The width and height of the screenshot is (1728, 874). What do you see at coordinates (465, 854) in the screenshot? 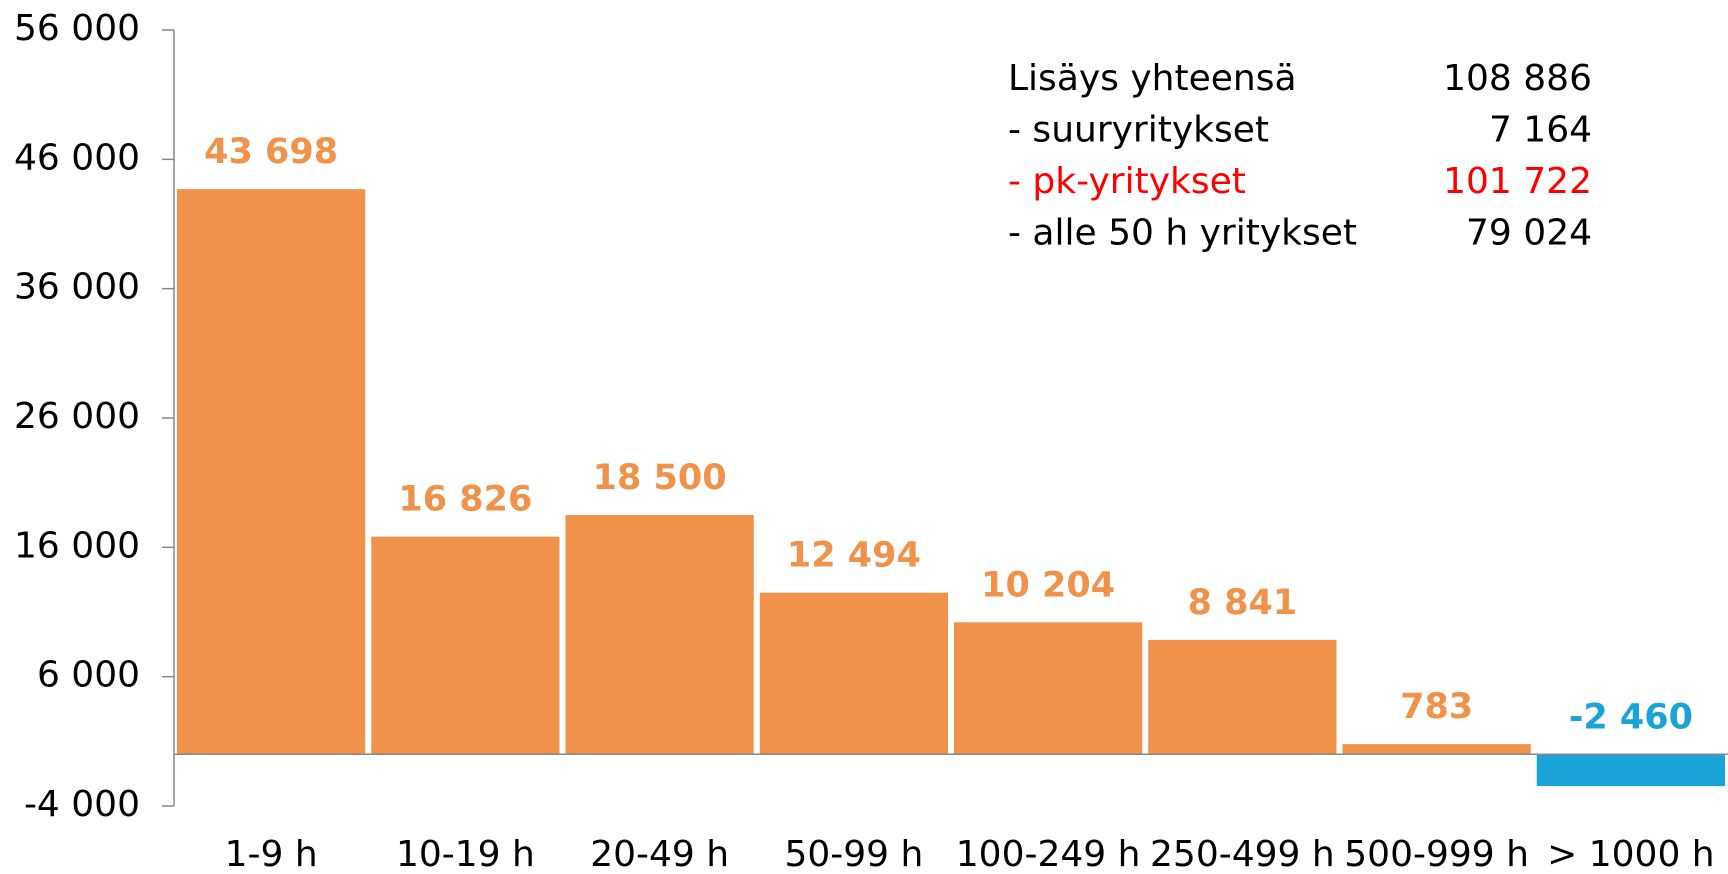
I see `x-tick-label: 10-19 h` at bounding box center [465, 854].